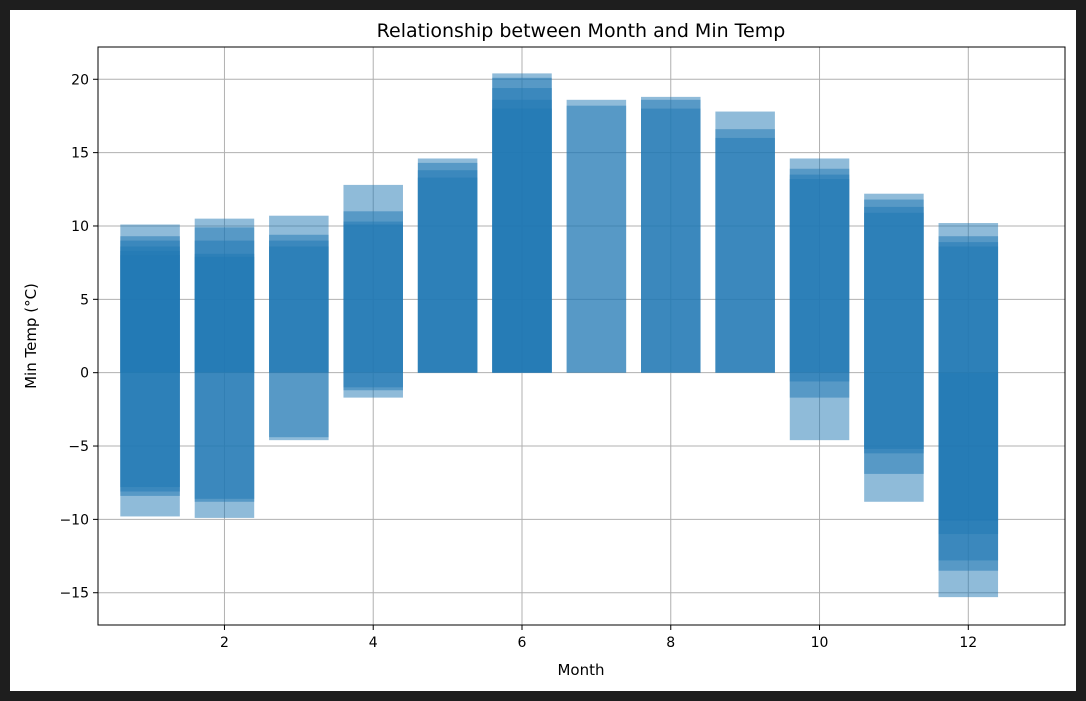  I want to click on y-tick-label: −15, so click(74, 594).